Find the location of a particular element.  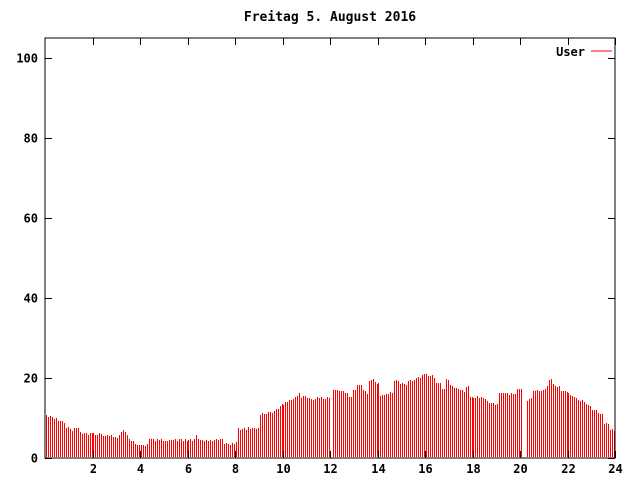

y-tick-label: 0 is located at coordinates (34, 459).